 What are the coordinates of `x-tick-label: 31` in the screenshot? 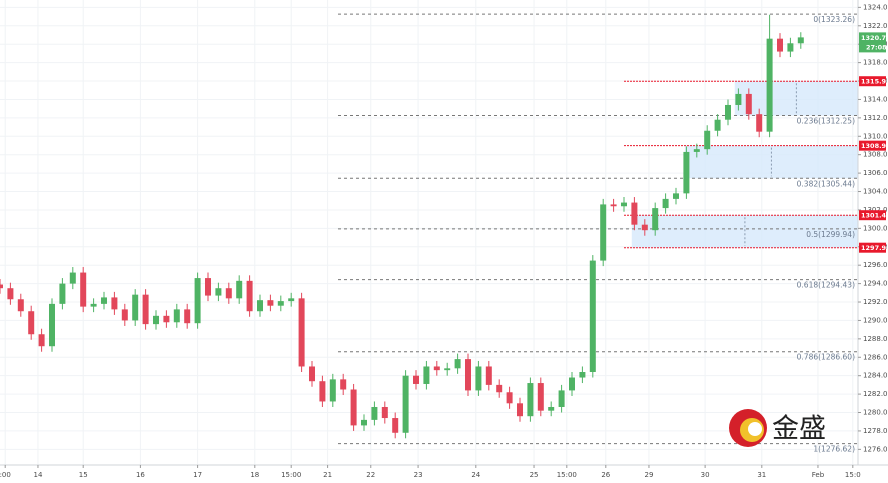 It's located at (761, 475).